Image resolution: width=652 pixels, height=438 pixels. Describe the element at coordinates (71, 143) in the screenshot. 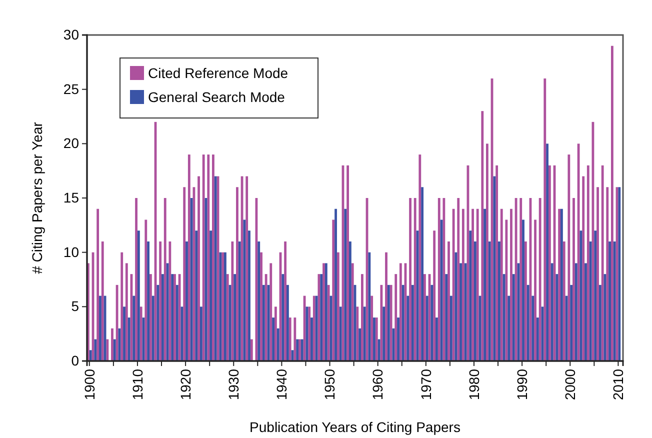

I see `y-tick-label: 20` at that location.